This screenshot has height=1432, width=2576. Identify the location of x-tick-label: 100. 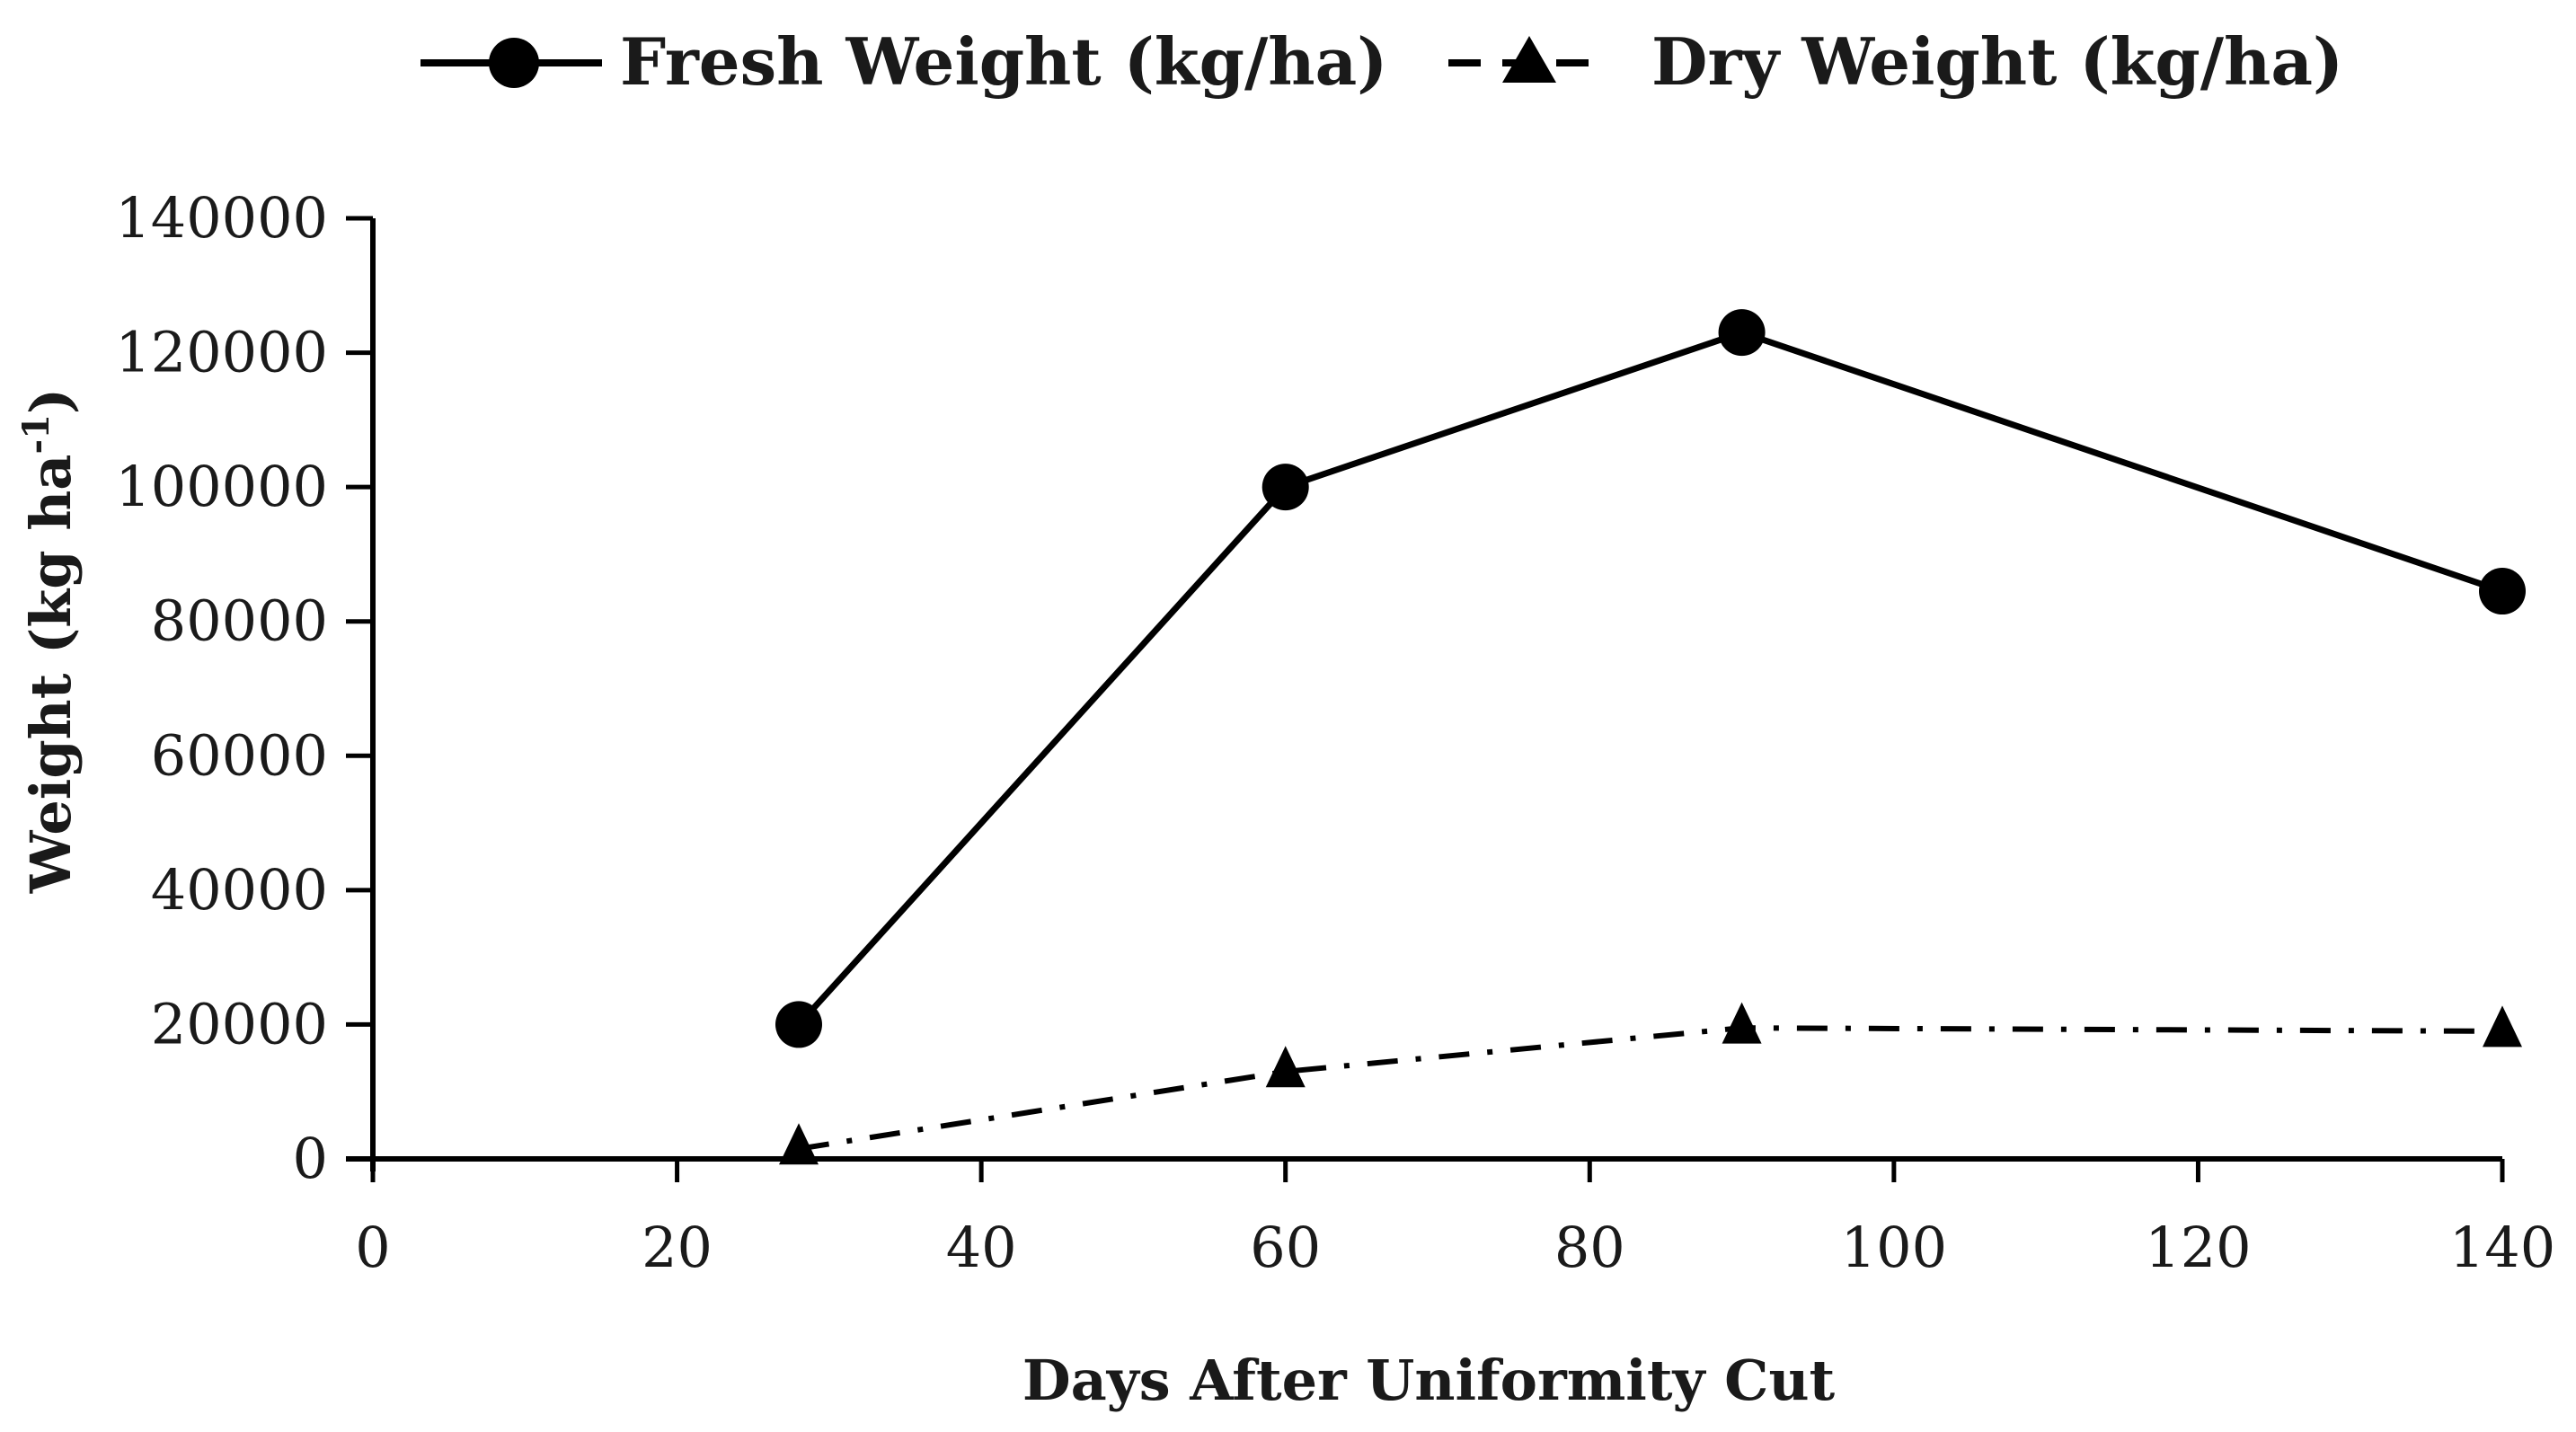
(1894, 1247).